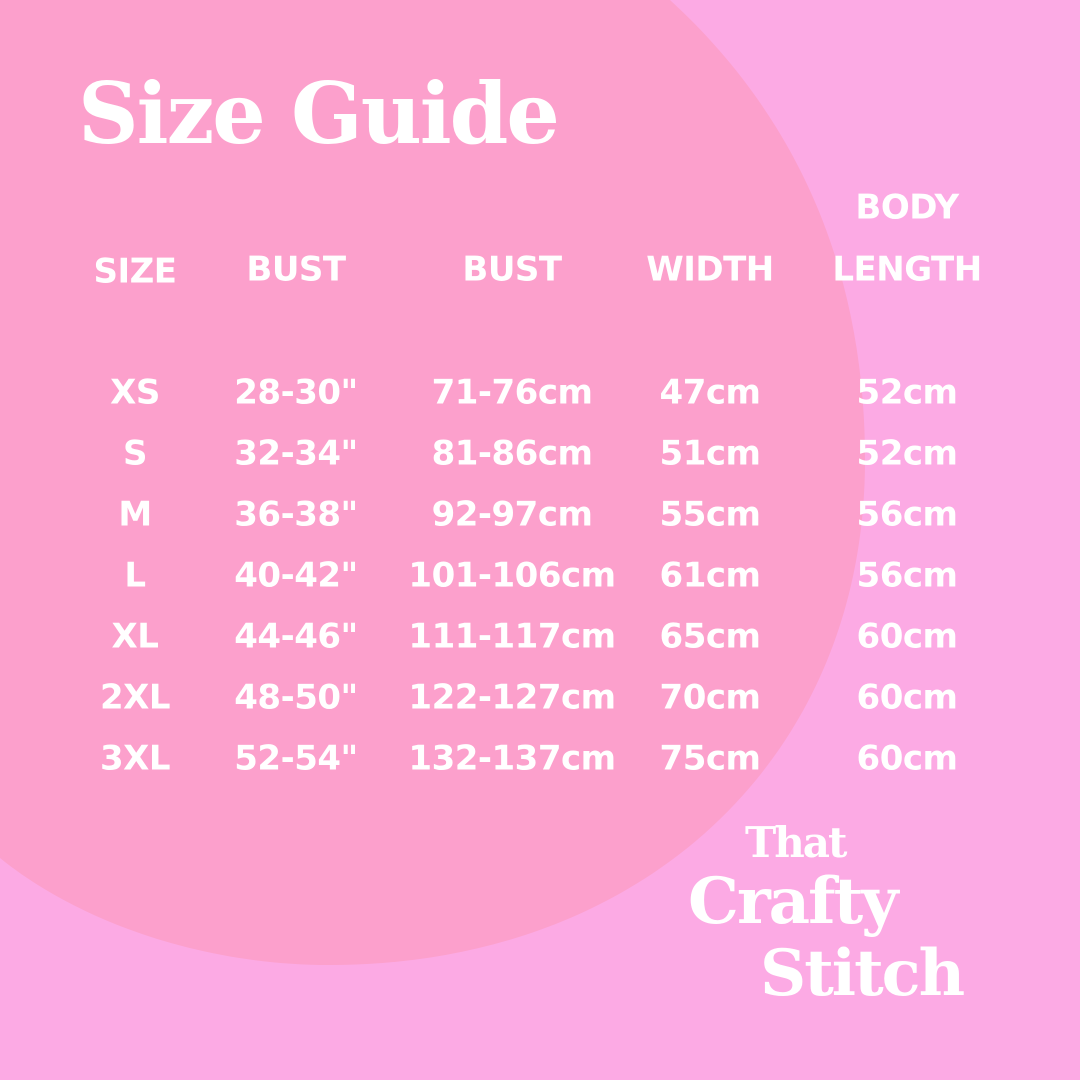 This screenshot has width=1080, height=1080. Describe the element at coordinates (710, 453) in the screenshot. I see `table-cell: 51cm` at that location.